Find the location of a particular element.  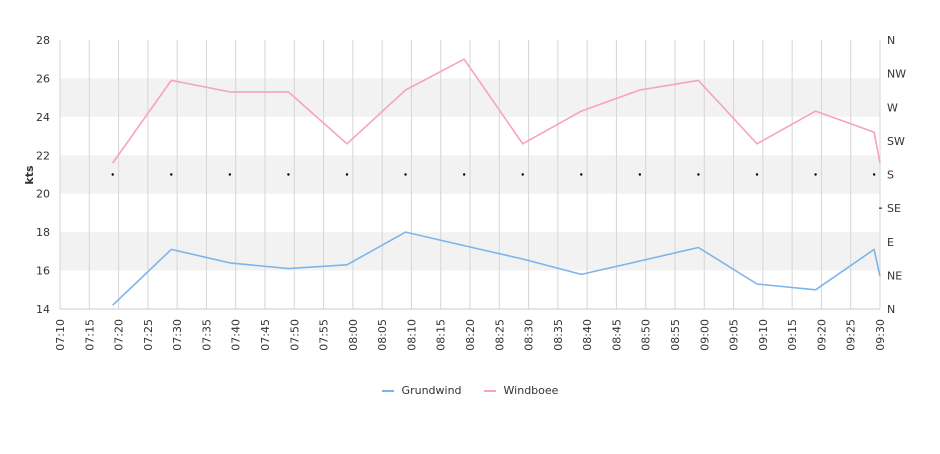

x-tick-label: 08:35 is located at coordinates (558, 335).